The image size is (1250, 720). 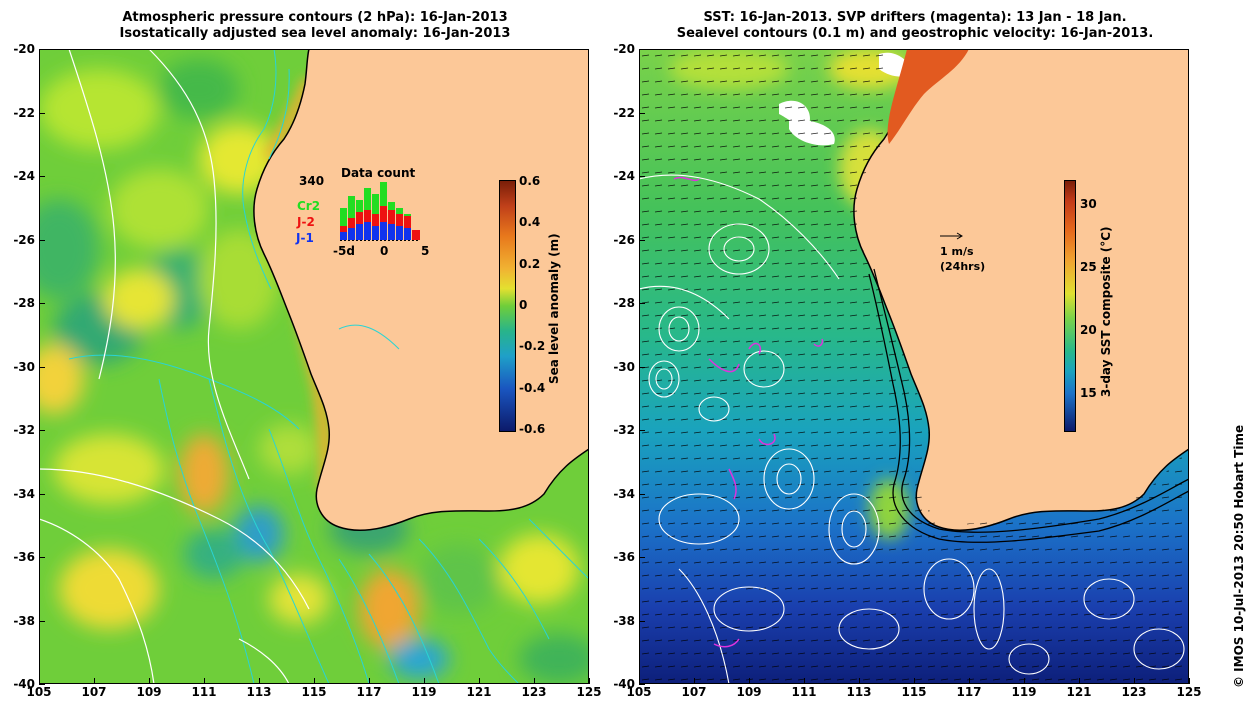 What do you see at coordinates (624, 684) in the screenshot?
I see `sst-lat-tick-label: -40` at bounding box center [624, 684].